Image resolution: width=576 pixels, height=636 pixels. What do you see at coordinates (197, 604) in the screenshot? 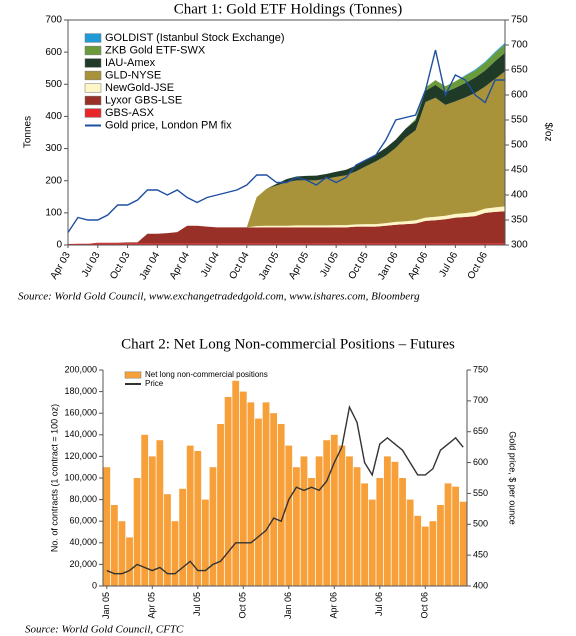
I see `x-tick-label: Jul 05` at bounding box center [197, 604].